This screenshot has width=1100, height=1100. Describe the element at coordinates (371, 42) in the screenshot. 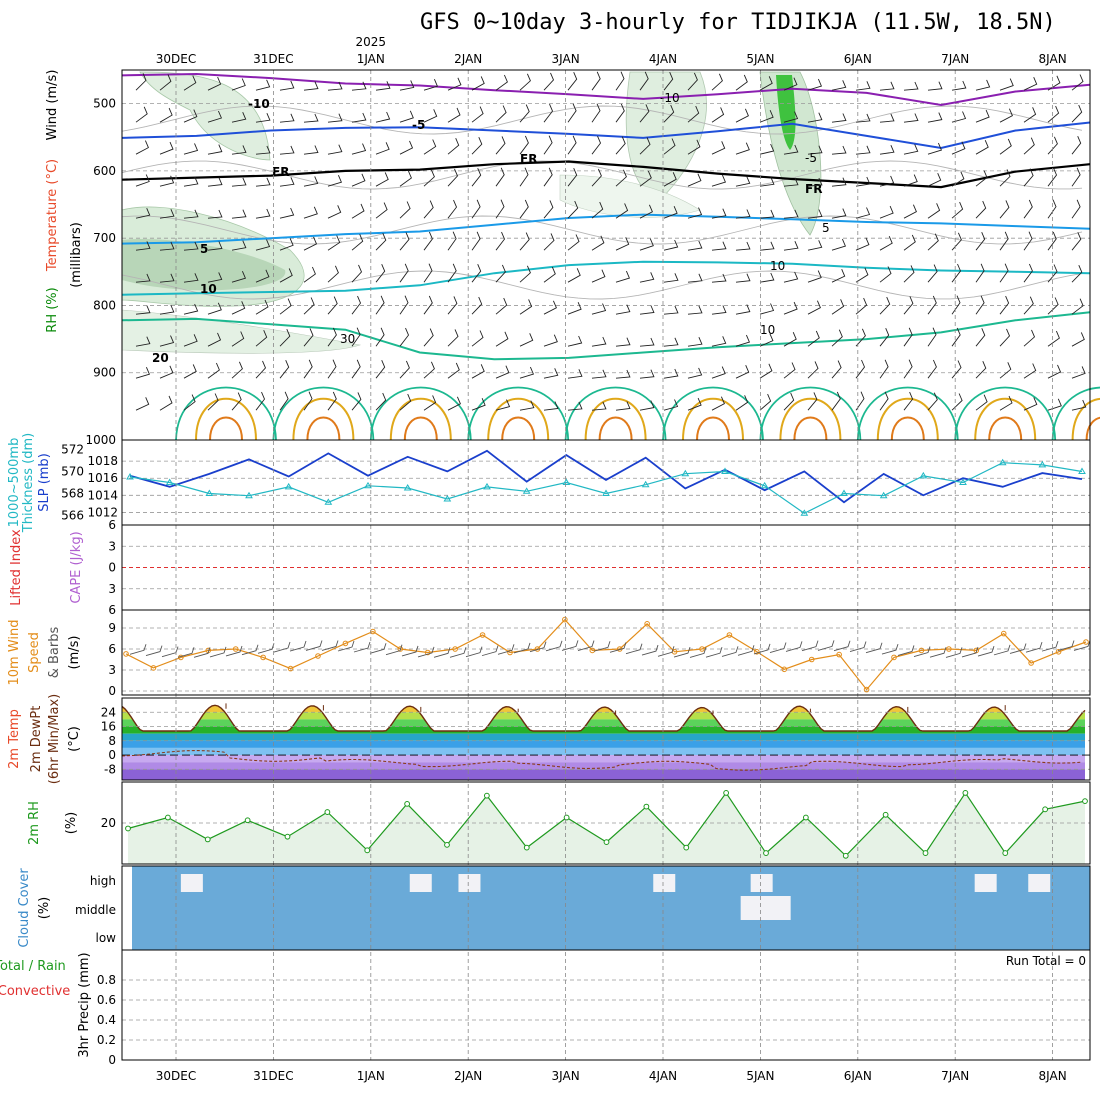

I see `year-label: 2025` at that location.